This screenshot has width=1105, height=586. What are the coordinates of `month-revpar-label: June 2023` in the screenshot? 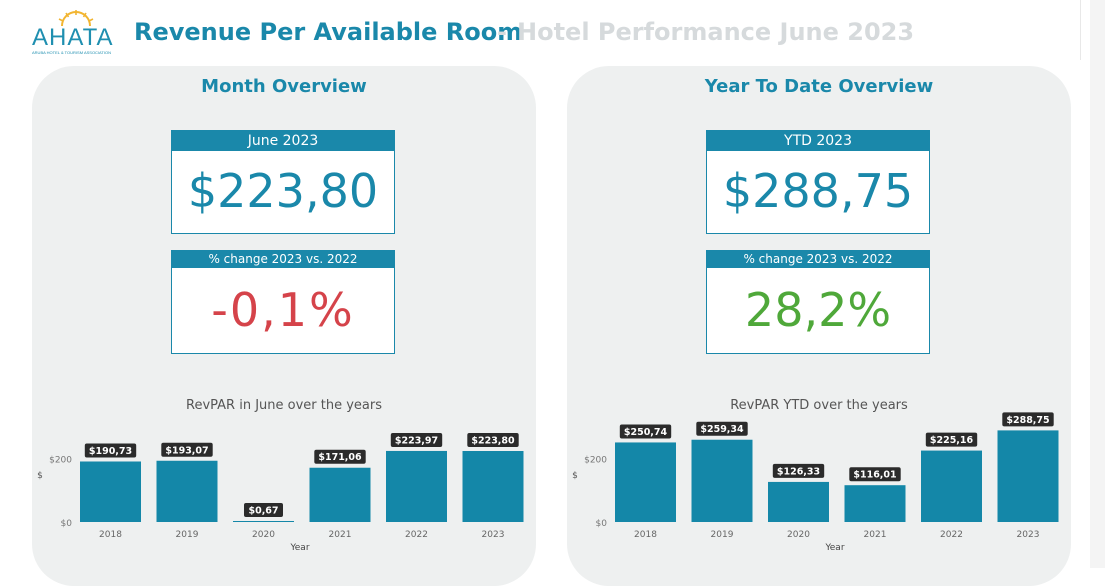 It's located at (283, 141).